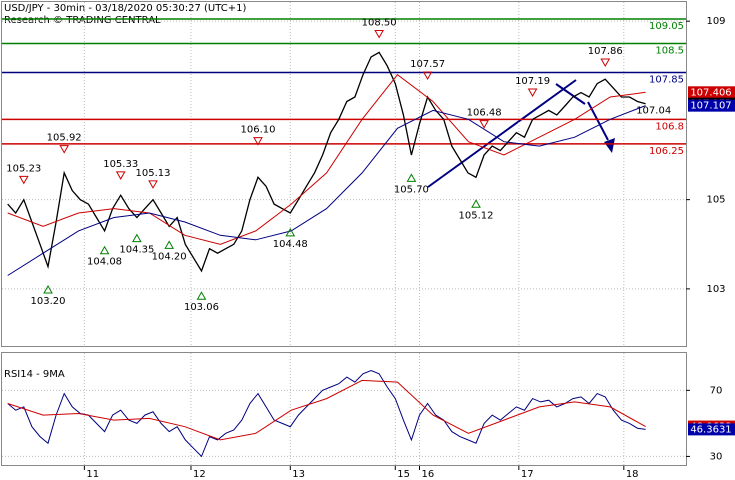 This screenshot has height=480, width=735. I want to click on trough-label: 104.35, so click(136, 250).